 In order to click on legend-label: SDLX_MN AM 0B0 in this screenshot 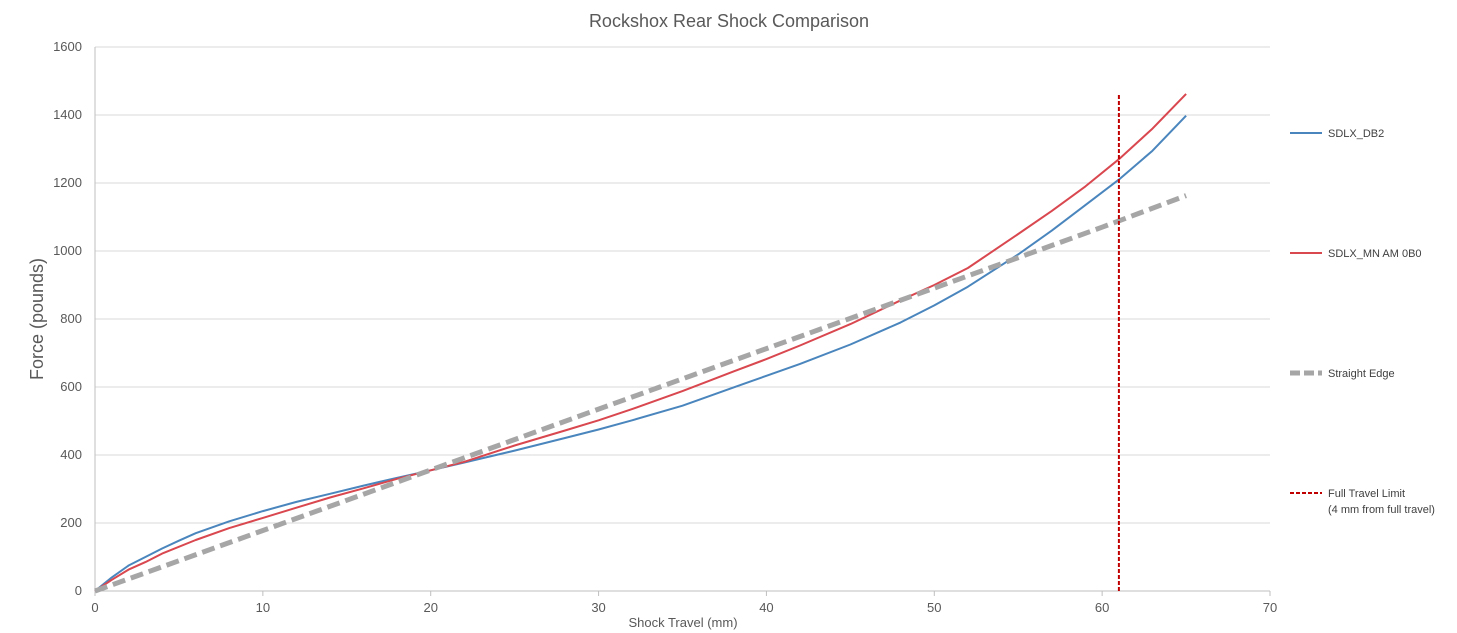, I will do `click(1375, 254)`.